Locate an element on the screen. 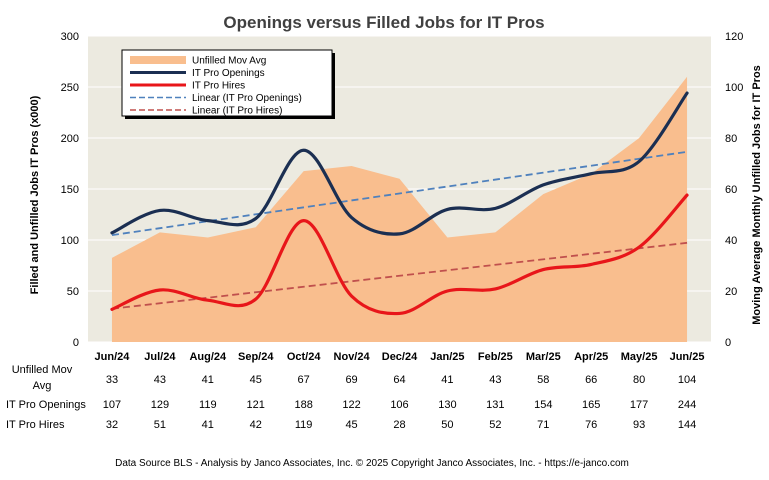  legend-swatch is located at coordinates (158, 60).